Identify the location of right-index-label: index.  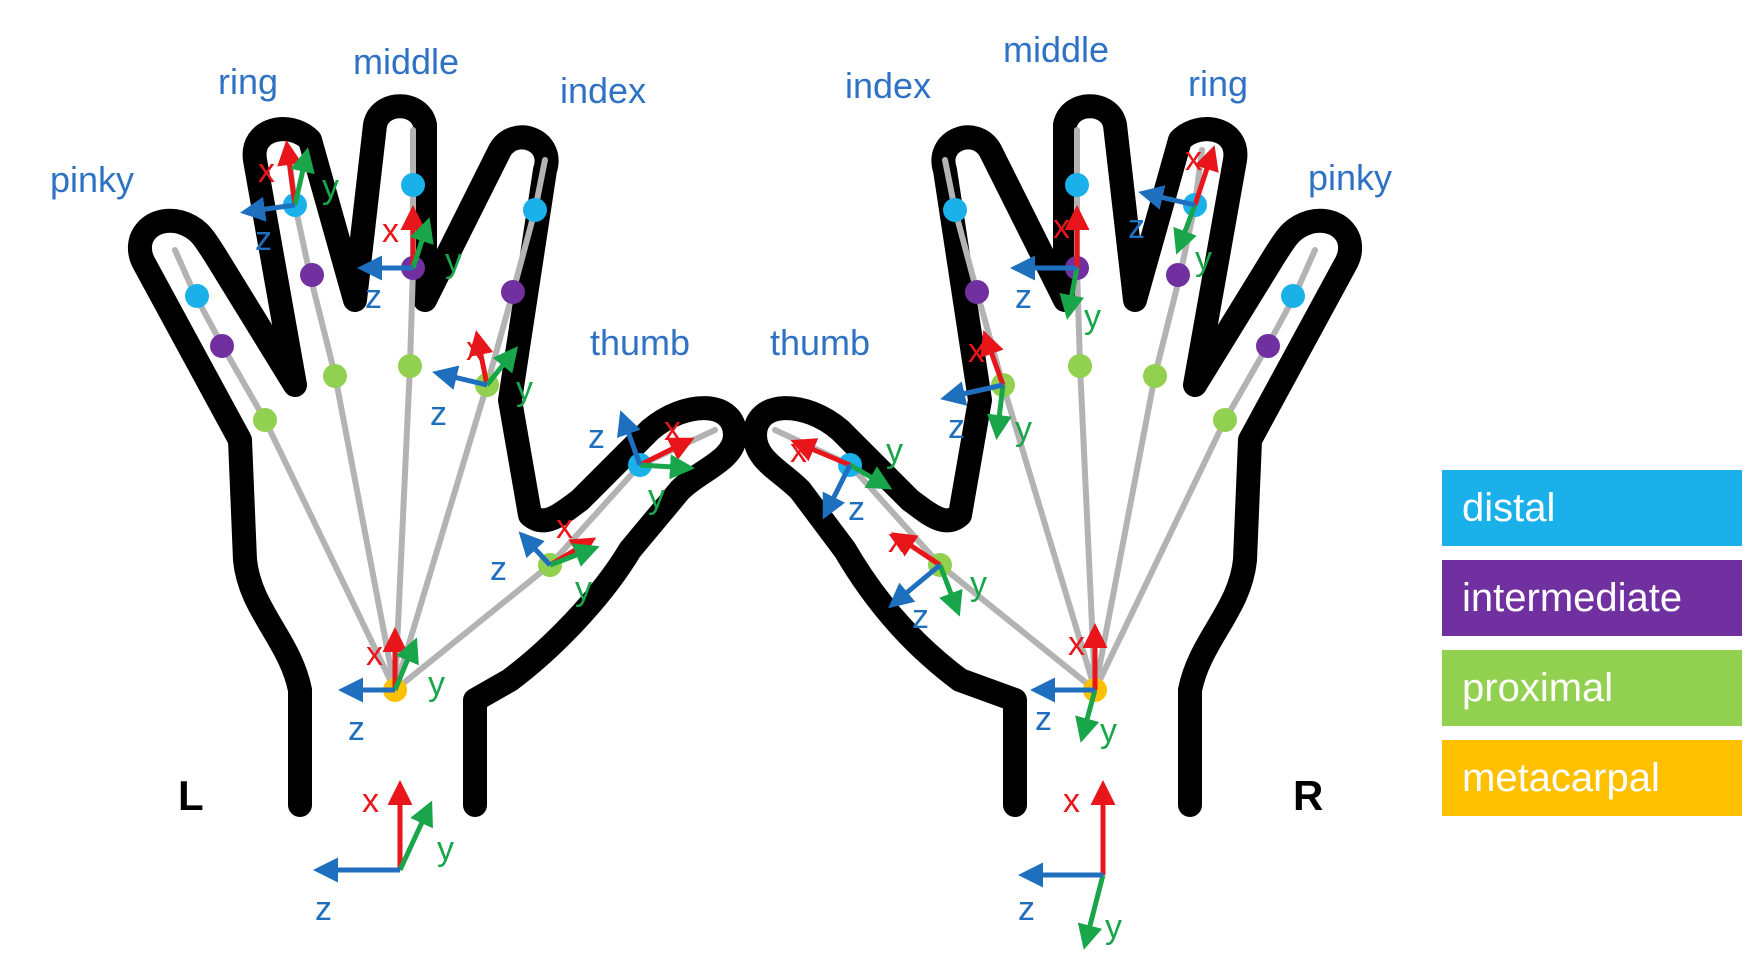
(888, 85).